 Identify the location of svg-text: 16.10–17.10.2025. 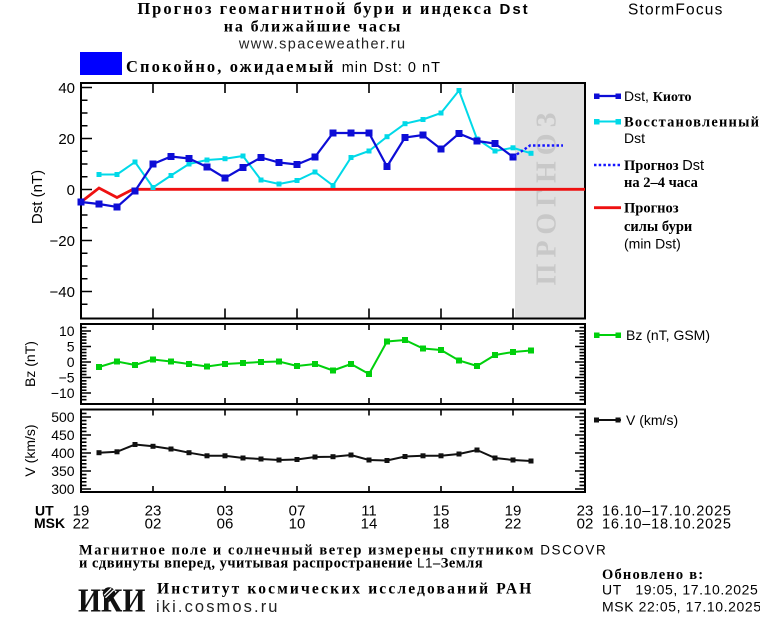
(667, 512).